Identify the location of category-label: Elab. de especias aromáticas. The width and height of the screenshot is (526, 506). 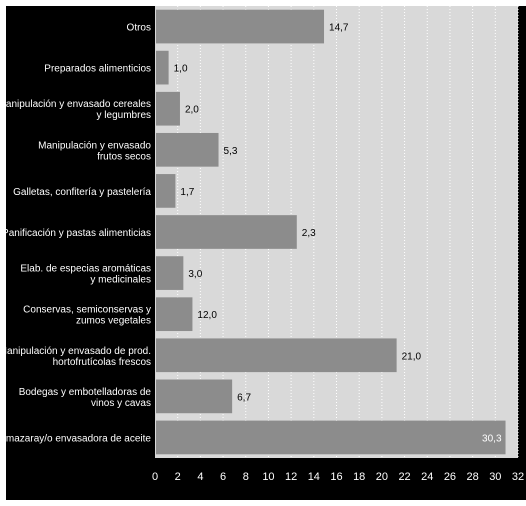
(85, 269).